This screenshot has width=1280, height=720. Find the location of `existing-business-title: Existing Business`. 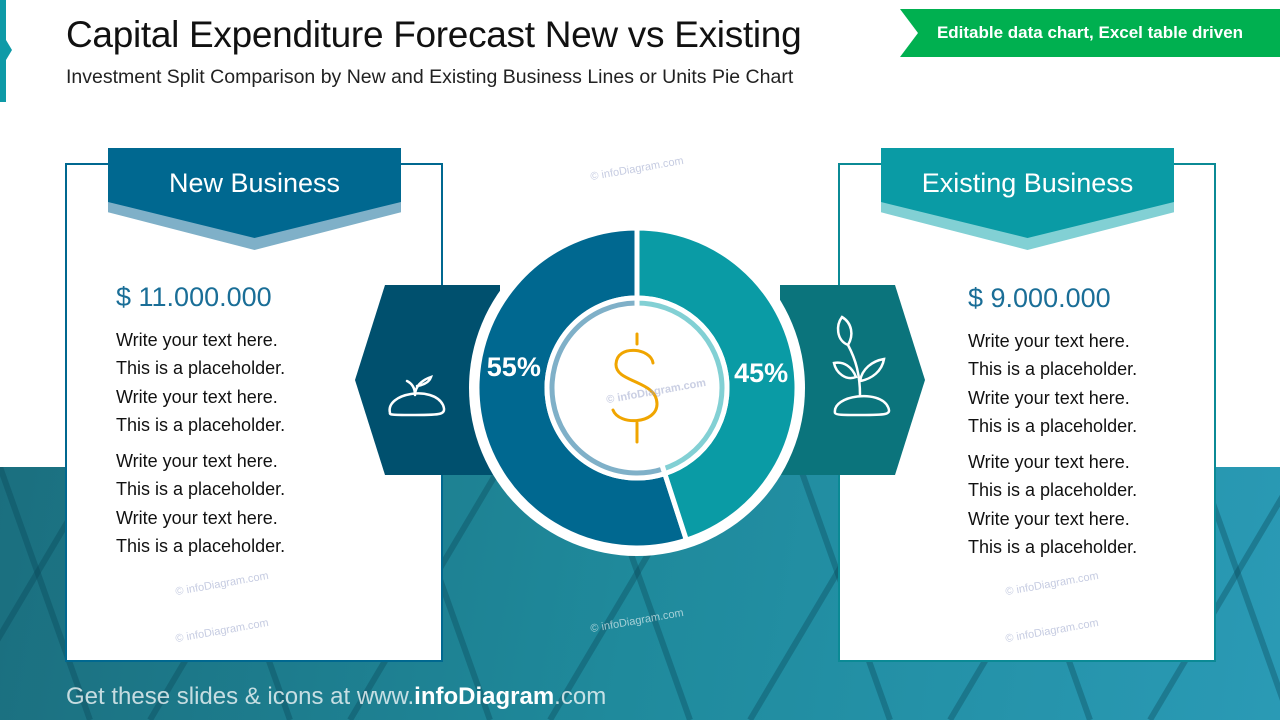

existing-business-title: Existing Business is located at coordinates (1027, 193).